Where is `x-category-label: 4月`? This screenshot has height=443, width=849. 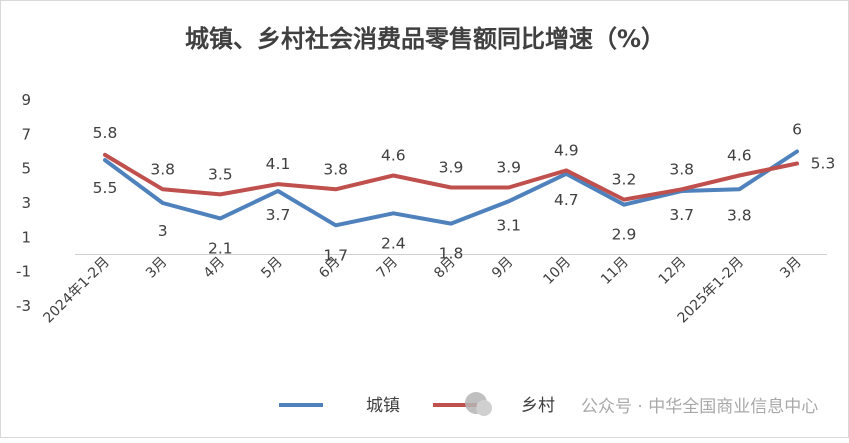
x-category-label: 4月 is located at coordinates (215, 268).